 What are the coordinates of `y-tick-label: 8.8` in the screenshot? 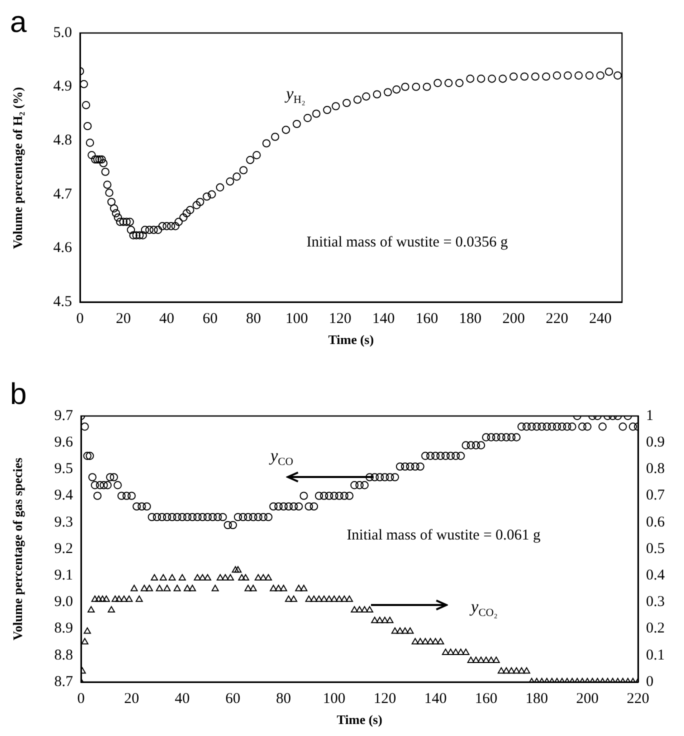 It's located at (63, 655).